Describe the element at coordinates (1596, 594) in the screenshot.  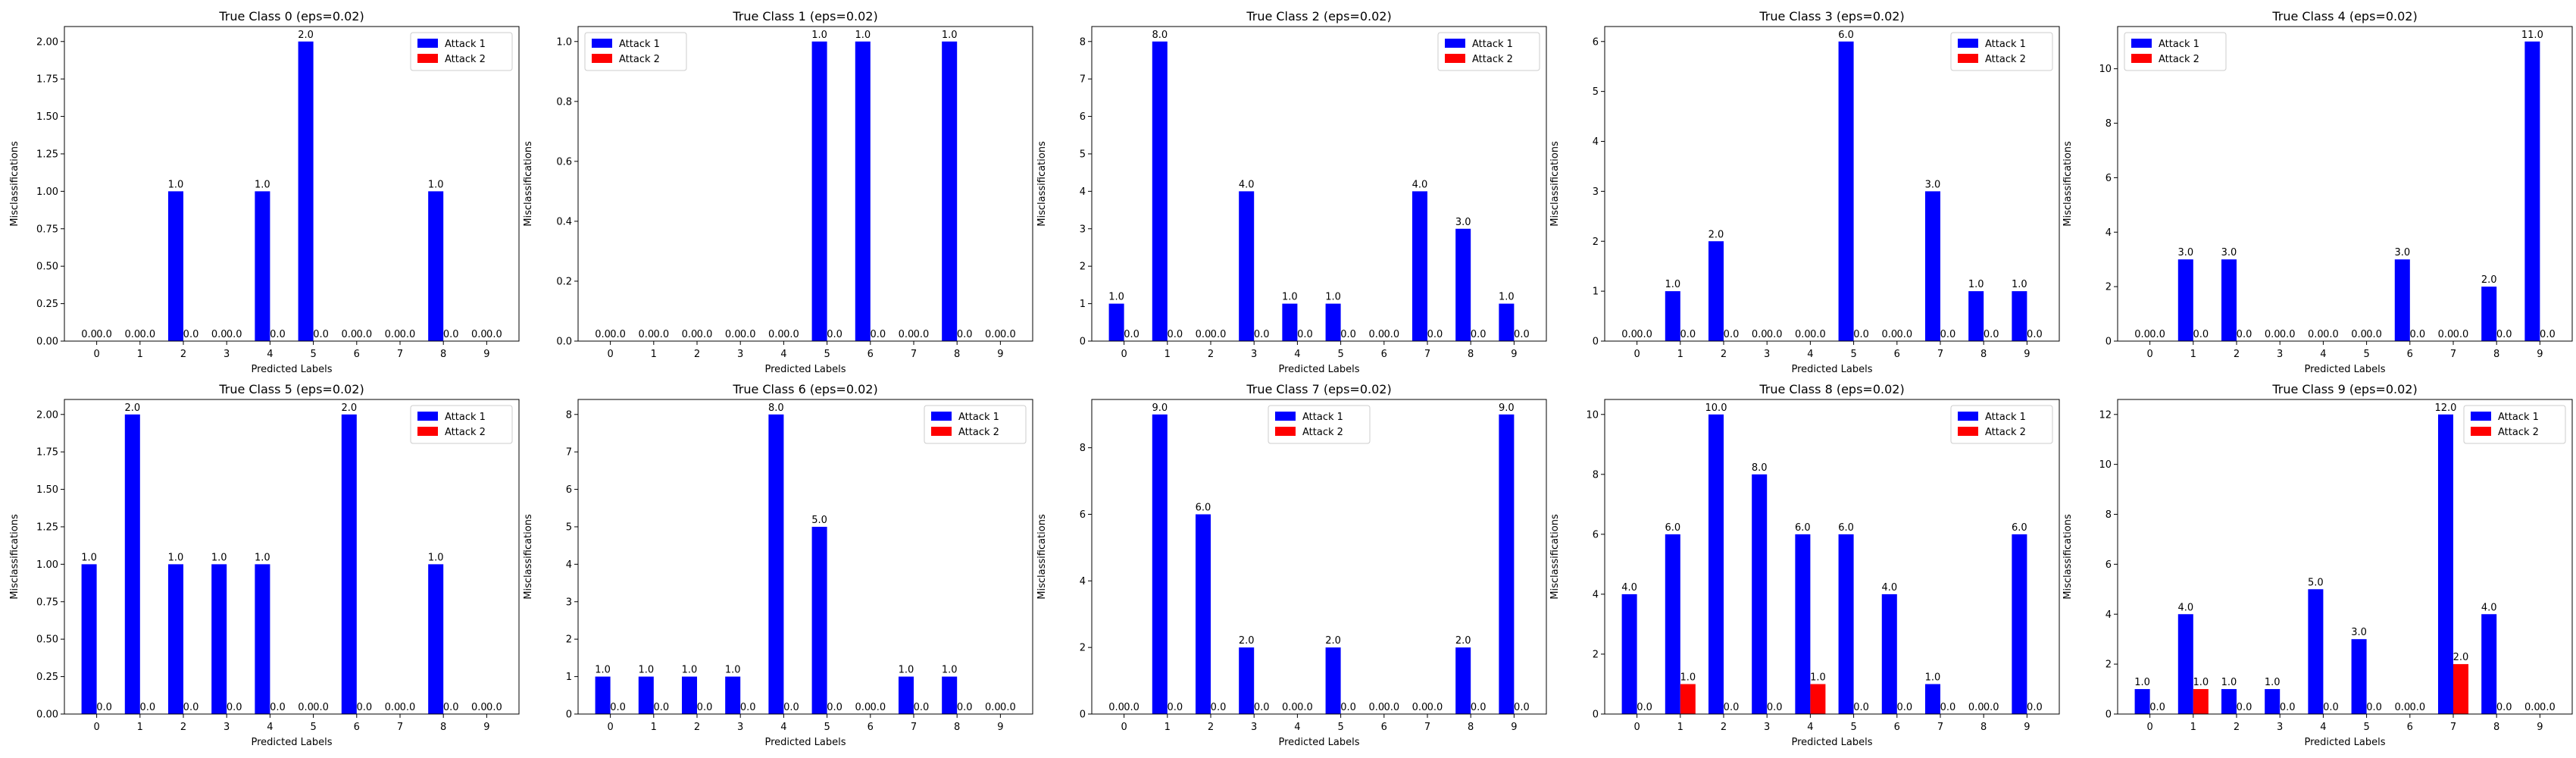
I see `y-tick-label: 4` at that location.